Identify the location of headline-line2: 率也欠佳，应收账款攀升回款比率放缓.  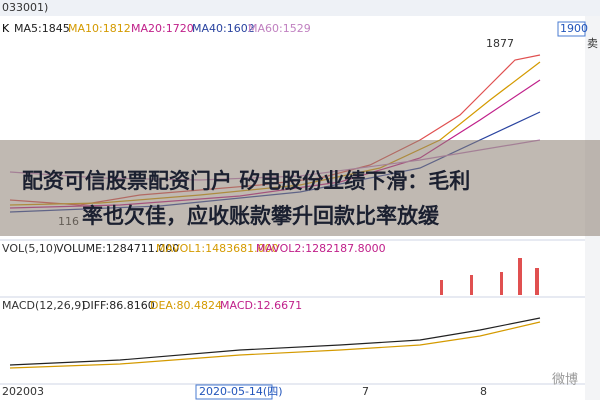
(261, 216).